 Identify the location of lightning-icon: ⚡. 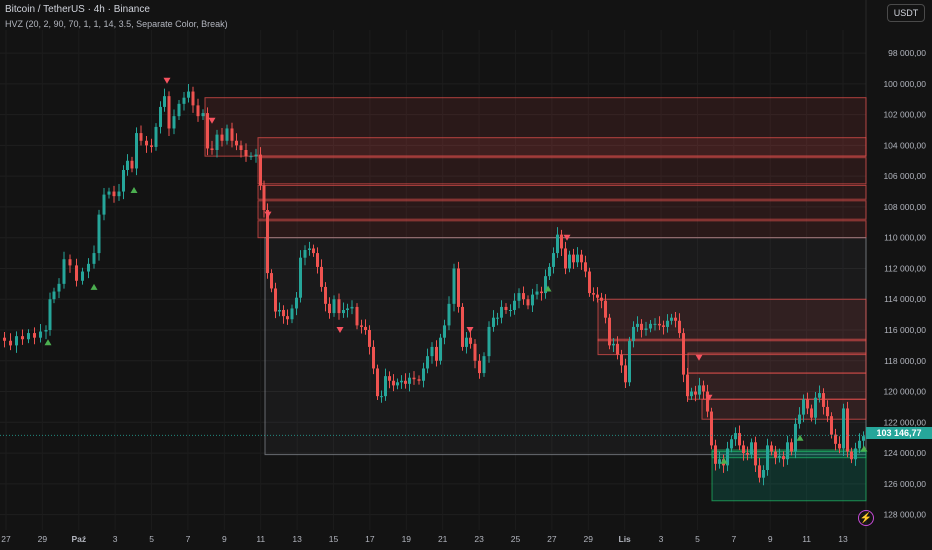
(866, 518).